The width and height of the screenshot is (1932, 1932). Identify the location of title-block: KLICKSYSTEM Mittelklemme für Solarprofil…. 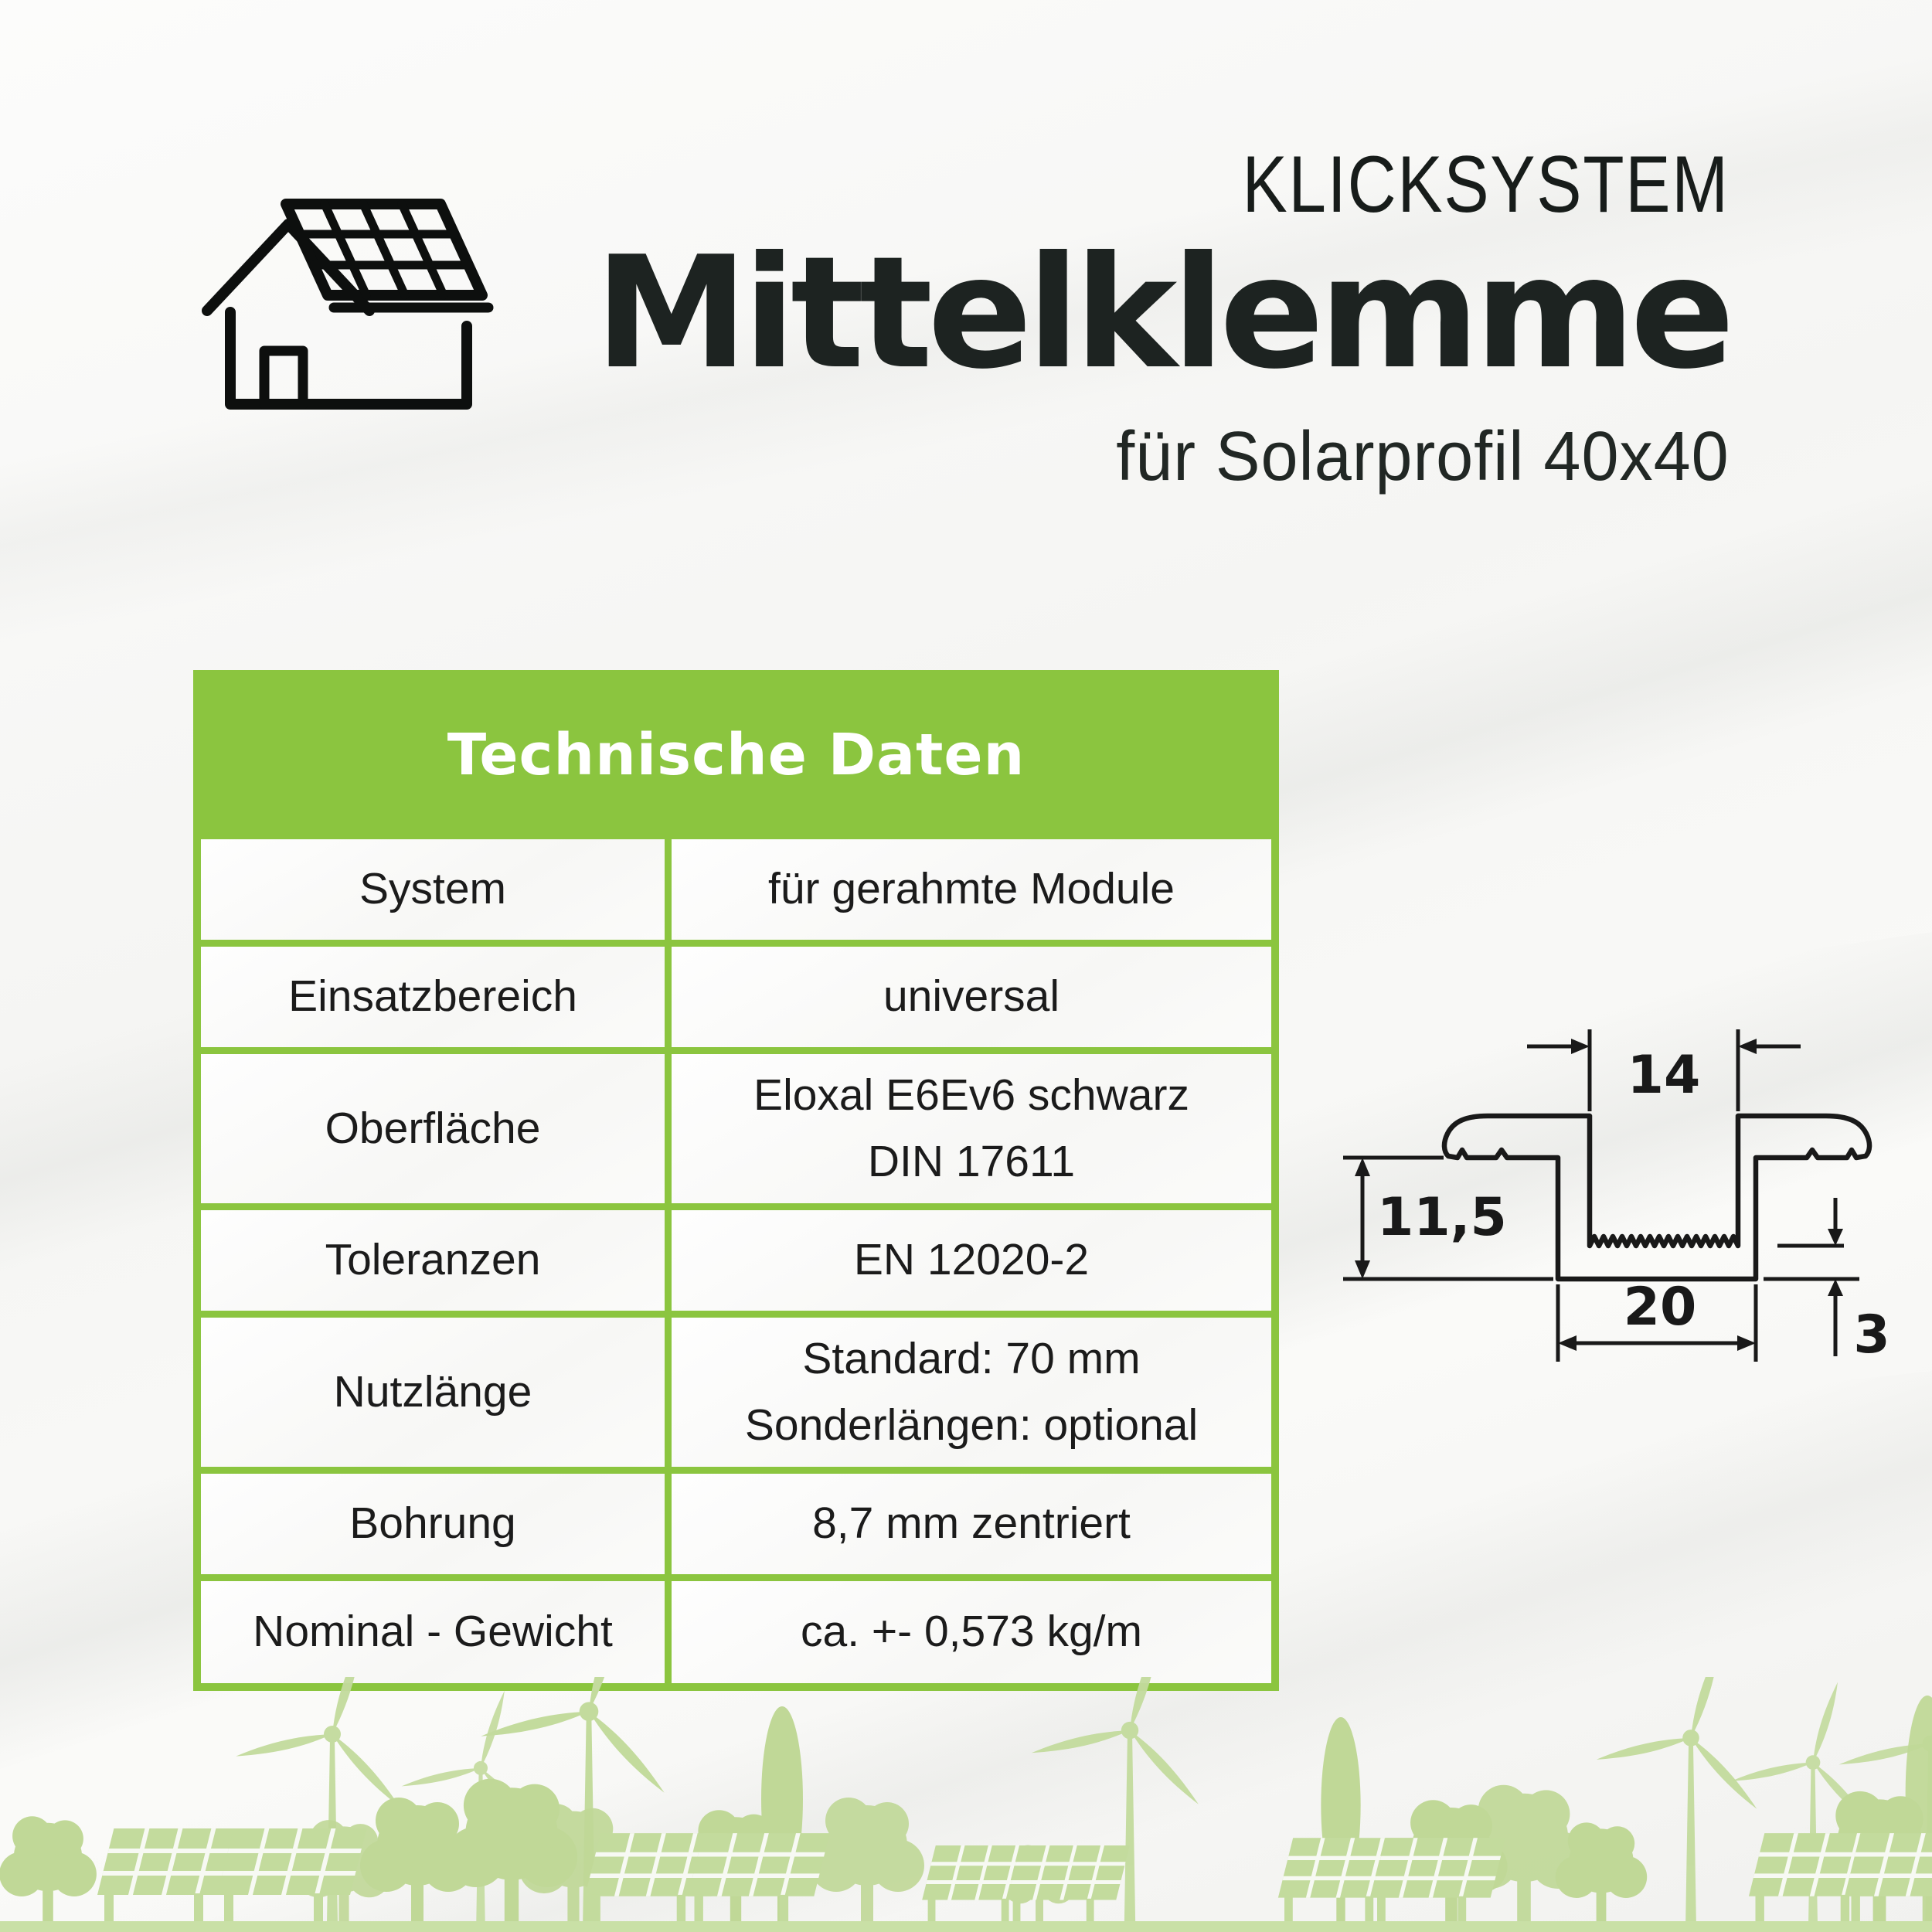
(1164, 319).